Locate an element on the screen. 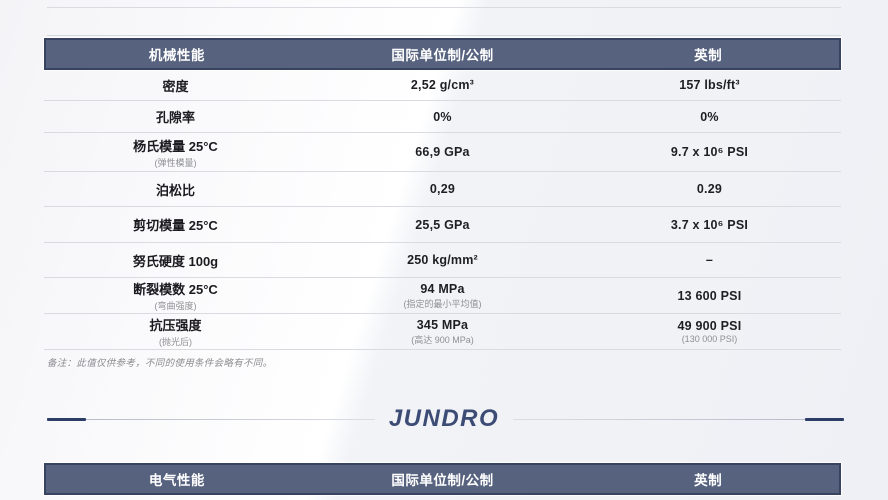  table-row-knoop-hardness: 努氏硬度 100g 250 kg/mm² – is located at coordinates (442, 260).